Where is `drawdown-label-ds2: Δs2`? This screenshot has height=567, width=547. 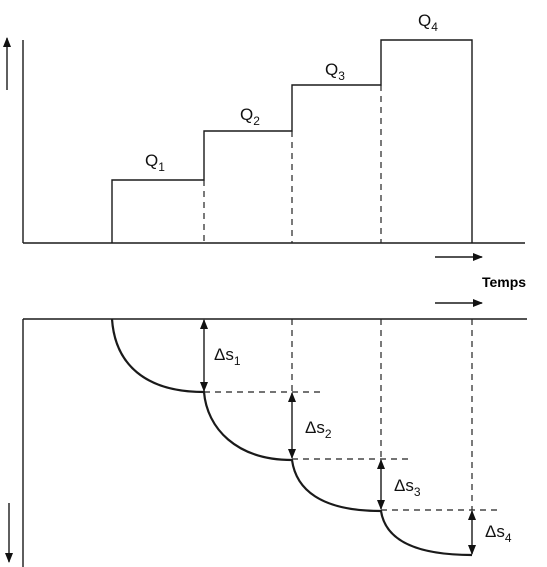 drawdown-label-ds2: Δs2 is located at coordinates (318, 429).